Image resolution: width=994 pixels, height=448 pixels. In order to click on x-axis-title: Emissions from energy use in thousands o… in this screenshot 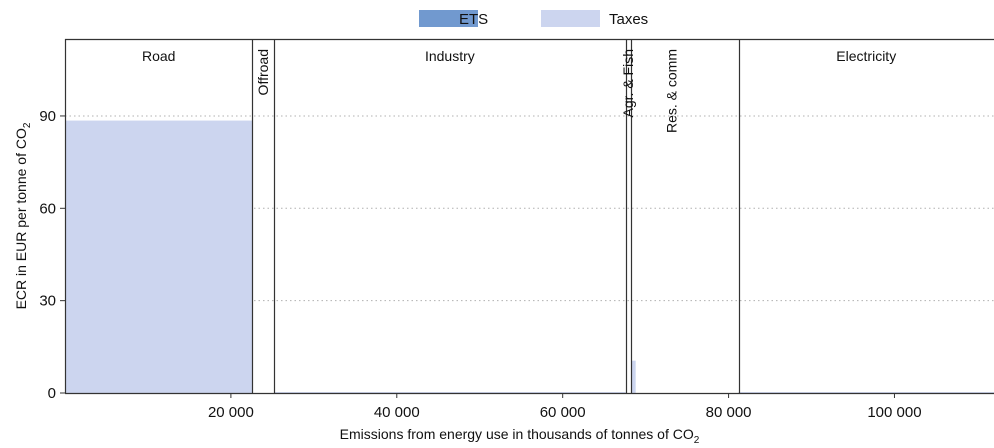, I will do `click(520, 434)`.